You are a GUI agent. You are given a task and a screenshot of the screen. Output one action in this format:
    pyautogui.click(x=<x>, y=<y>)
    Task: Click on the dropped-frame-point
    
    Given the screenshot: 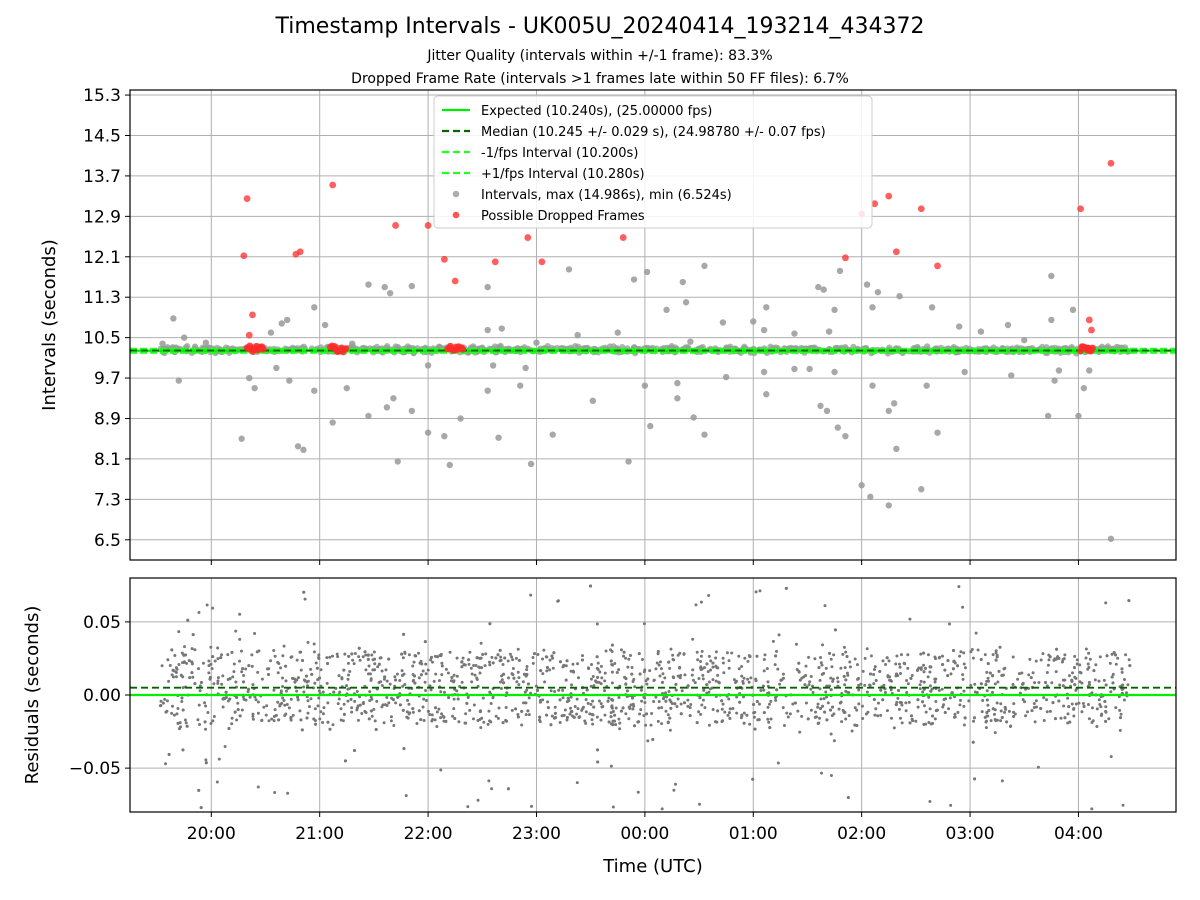 What is the action you would take?
    pyautogui.click(x=495, y=262)
    